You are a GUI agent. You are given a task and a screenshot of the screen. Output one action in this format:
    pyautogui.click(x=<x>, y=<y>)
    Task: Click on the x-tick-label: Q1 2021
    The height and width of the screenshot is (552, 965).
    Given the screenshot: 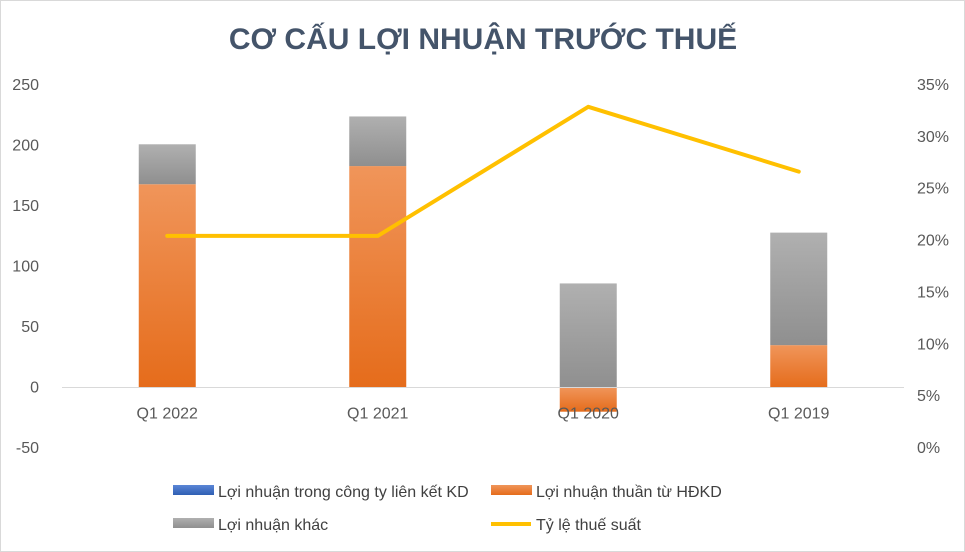 What is the action you would take?
    pyautogui.click(x=377, y=414)
    